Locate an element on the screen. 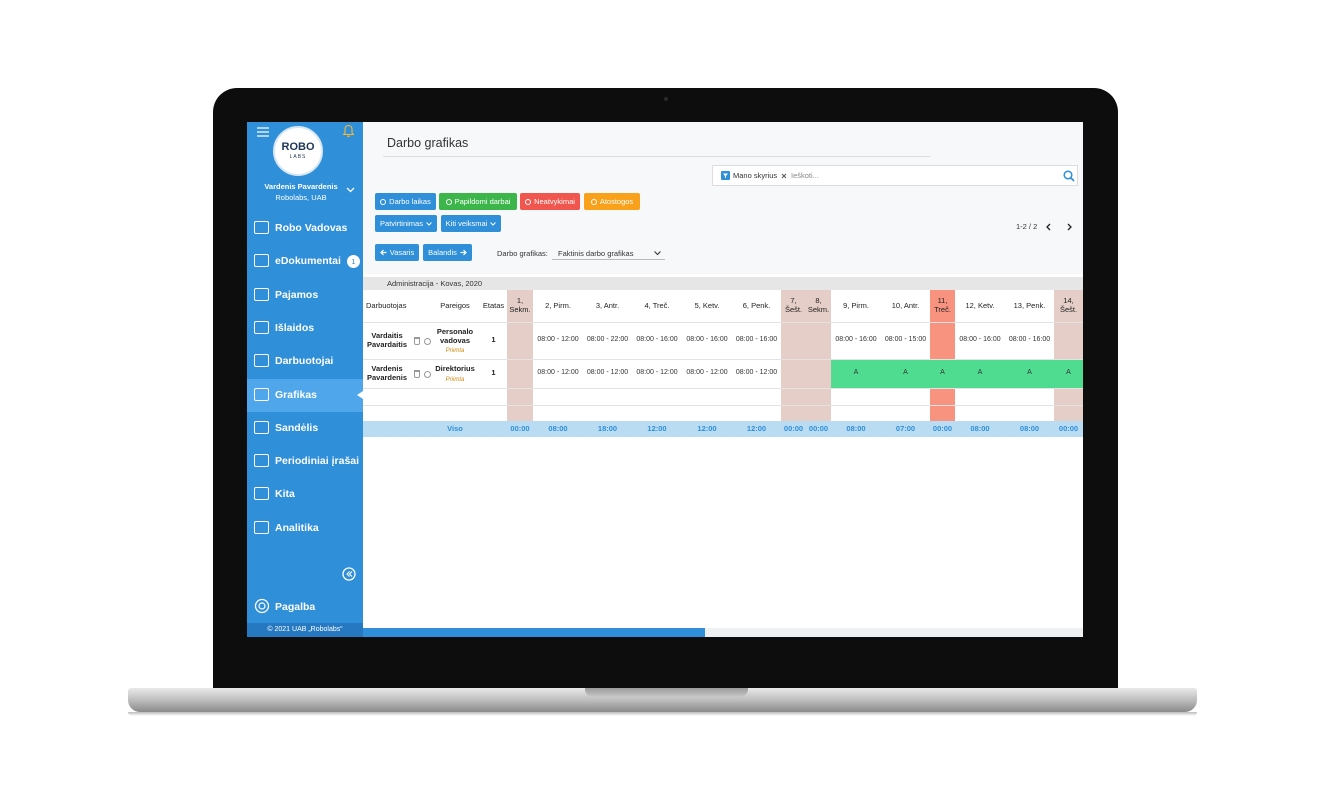 Image resolution: width=1333 pixels, height=788 pixels. menu-item: Darbuotojai is located at coordinates (305, 361).